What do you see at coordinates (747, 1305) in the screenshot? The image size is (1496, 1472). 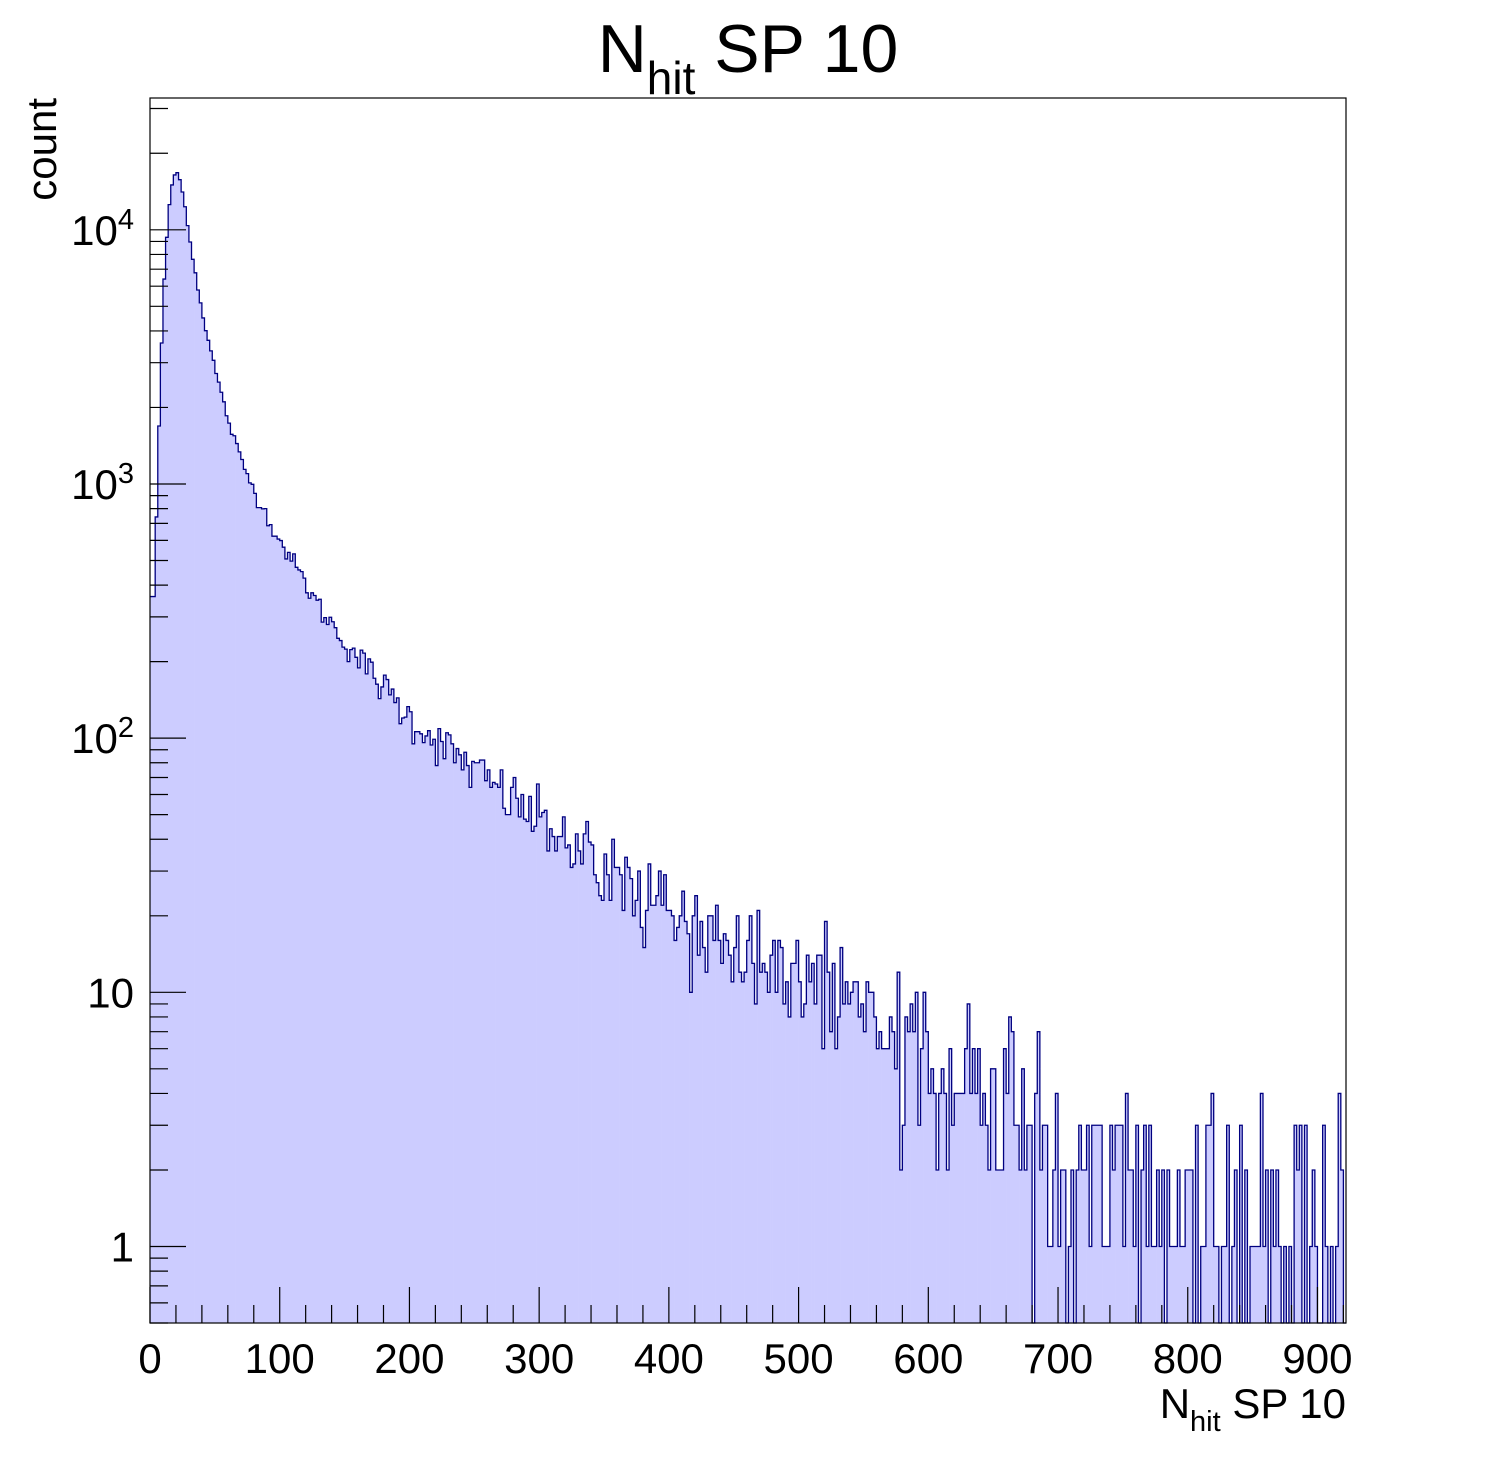 I see `x-axis-ticks` at bounding box center [747, 1305].